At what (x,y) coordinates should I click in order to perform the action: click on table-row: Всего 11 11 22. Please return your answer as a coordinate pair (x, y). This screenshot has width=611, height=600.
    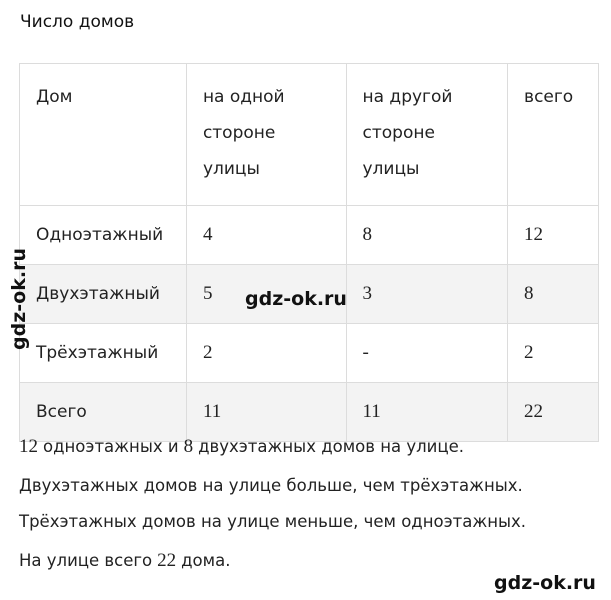
    Looking at the image, I should click on (309, 412).